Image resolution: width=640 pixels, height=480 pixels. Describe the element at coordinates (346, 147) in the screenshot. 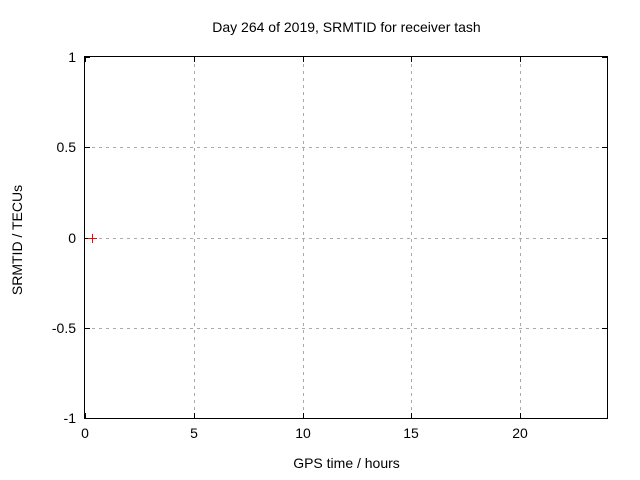

I see `gridline-y-0.5` at that location.